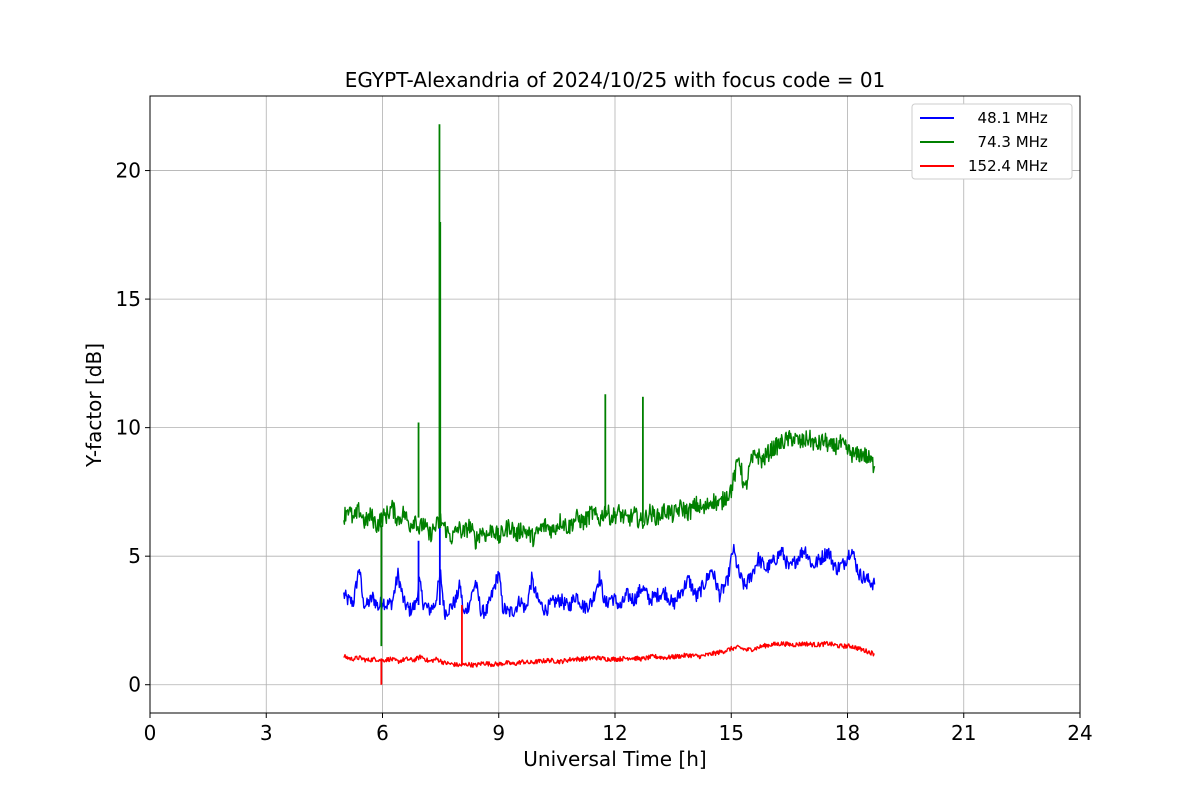 The width and height of the screenshot is (1200, 800). Describe the element at coordinates (128, 428) in the screenshot. I see `y-tick-label: 10` at that location.